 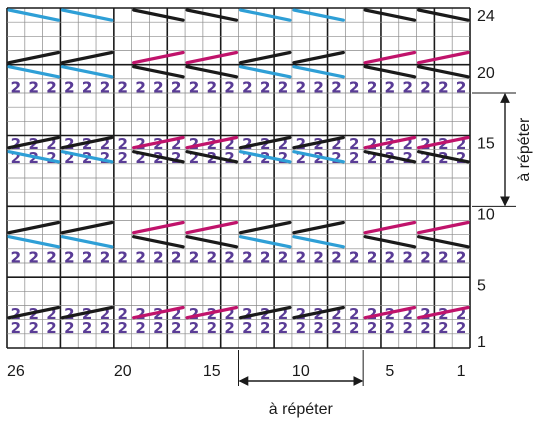 I want to click on column-label: 1, so click(x=461, y=371).